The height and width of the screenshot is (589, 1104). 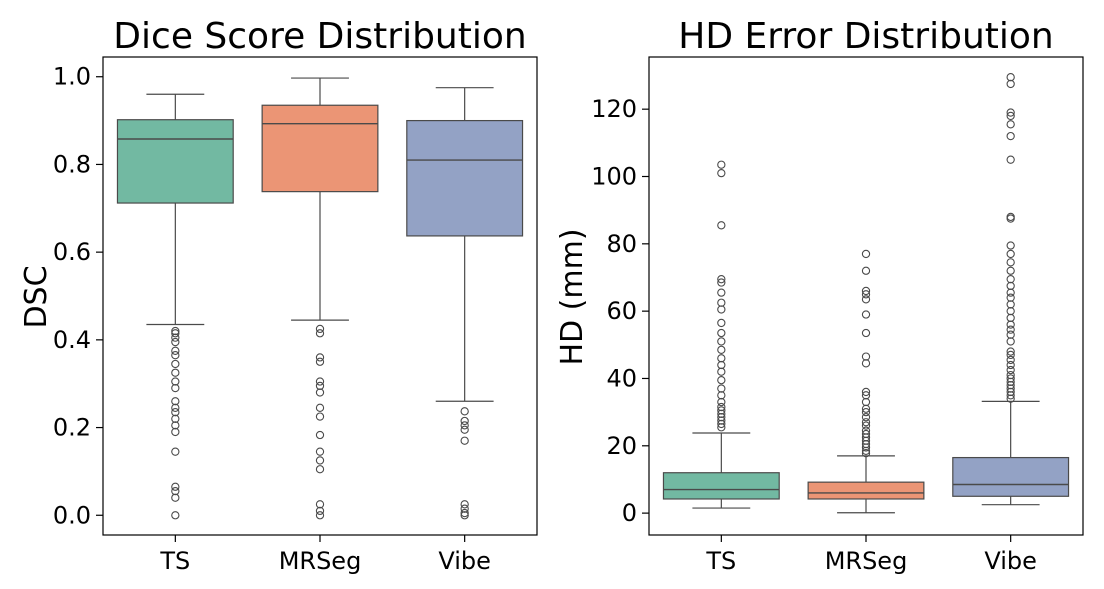 What do you see at coordinates (621, 244) in the screenshot?
I see `hd-ytick-label: 80` at bounding box center [621, 244].